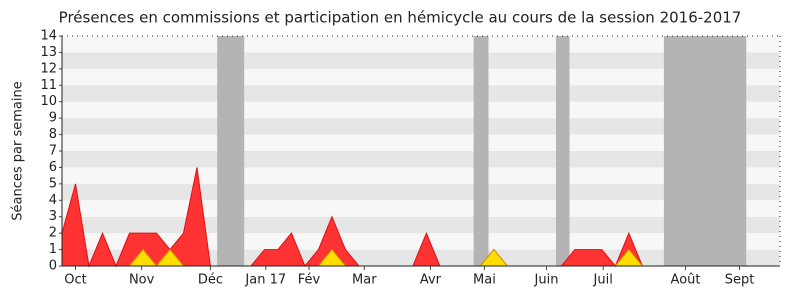 The image size is (800, 300). I want to click on y-tick-label: 9, so click(53, 118).